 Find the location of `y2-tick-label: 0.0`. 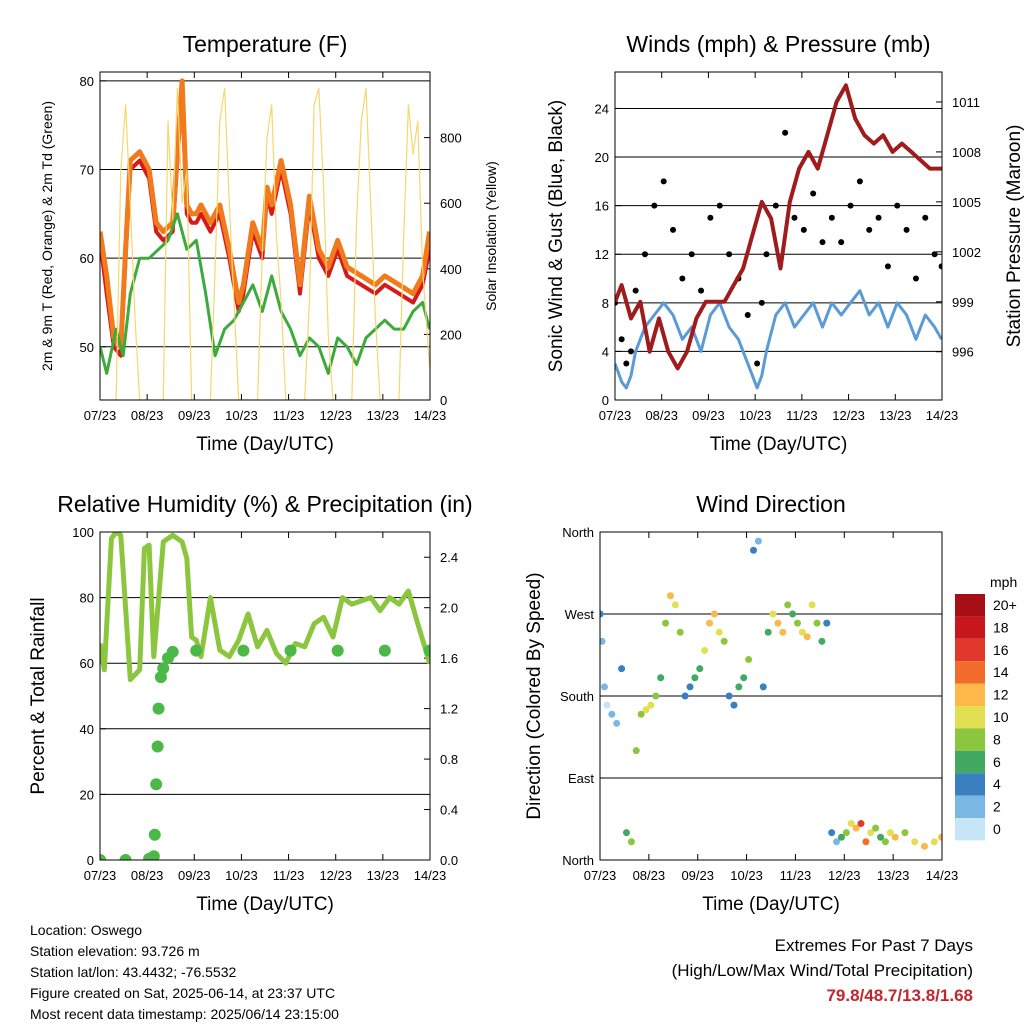

y2-tick-label: 0.0 is located at coordinates (449, 860).